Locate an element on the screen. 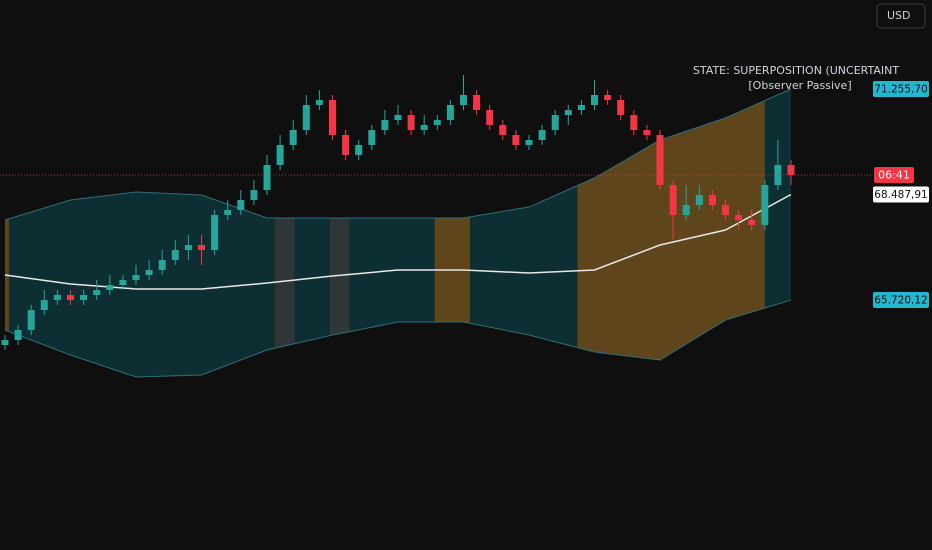  currency: USD is located at coordinates (899, 15).